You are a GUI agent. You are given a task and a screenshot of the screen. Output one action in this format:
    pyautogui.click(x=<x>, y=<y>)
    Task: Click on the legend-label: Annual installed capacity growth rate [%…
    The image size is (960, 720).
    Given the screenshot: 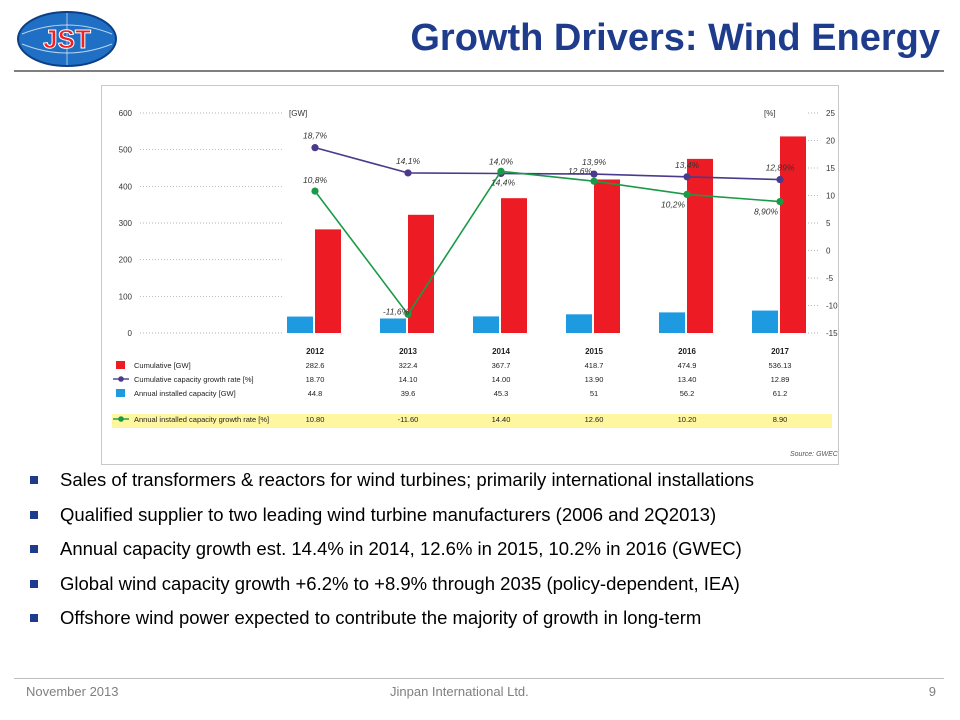 What is the action you would take?
    pyautogui.click(x=201, y=419)
    